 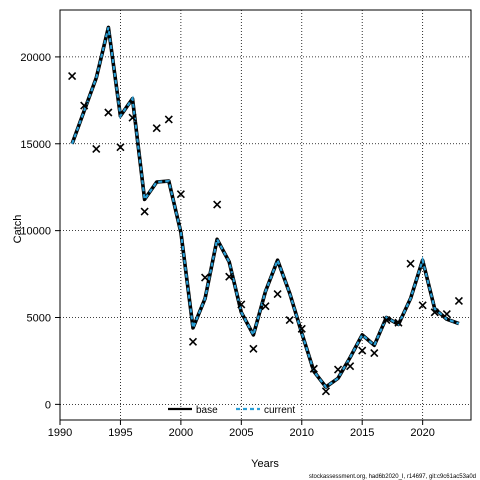 What do you see at coordinates (241, 433) in the screenshot?
I see `x-tick-label: 2005` at bounding box center [241, 433].